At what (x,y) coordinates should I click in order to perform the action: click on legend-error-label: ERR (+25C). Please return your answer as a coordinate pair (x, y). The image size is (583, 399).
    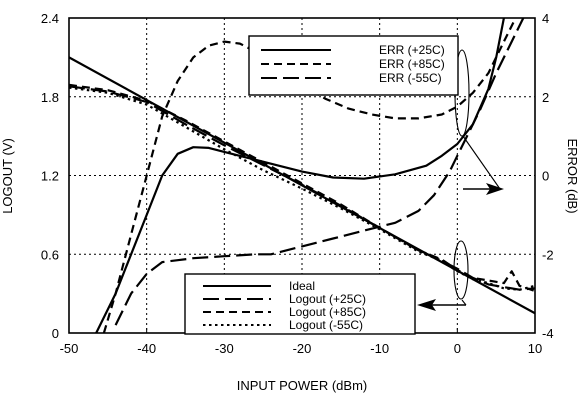
    Looking at the image, I should click on (412, 50).